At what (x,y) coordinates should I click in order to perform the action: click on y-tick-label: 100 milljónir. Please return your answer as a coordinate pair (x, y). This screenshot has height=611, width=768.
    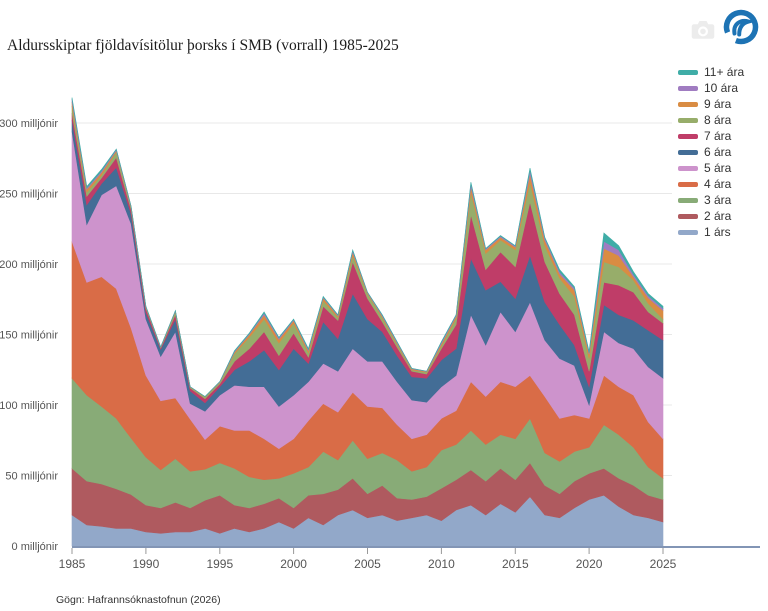
    Looking at the image, I should click on (29, 406).